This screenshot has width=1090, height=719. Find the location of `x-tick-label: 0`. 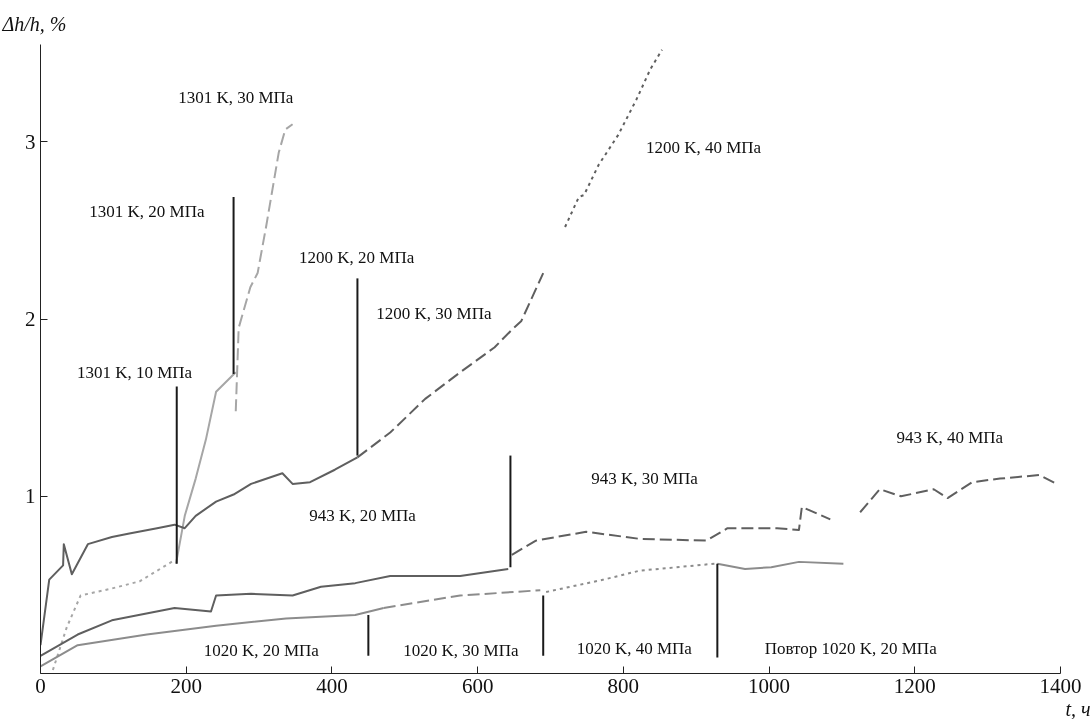

x-tick-label: 0 is located at coordinates (40, 685).